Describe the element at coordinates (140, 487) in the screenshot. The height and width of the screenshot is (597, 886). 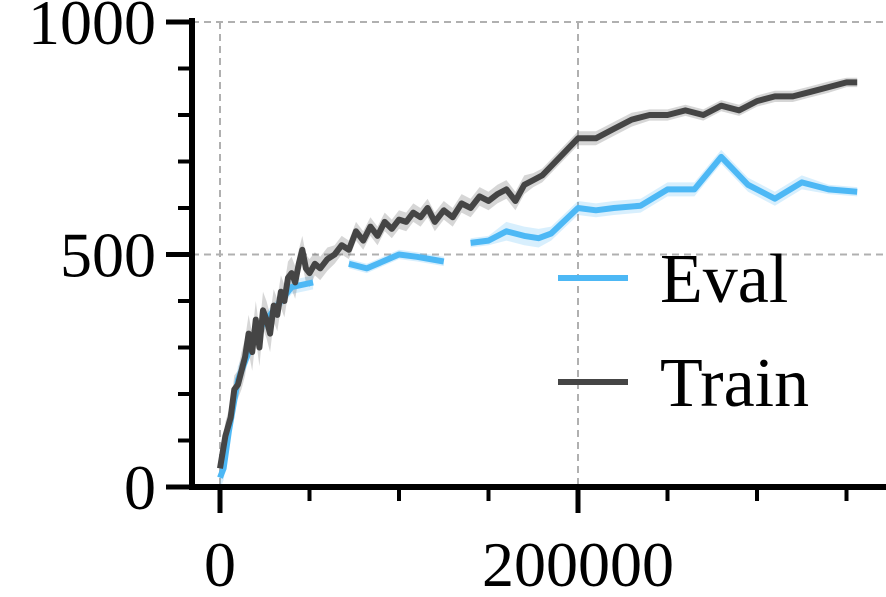
I see `y-tick-label-0: 0` at that location.